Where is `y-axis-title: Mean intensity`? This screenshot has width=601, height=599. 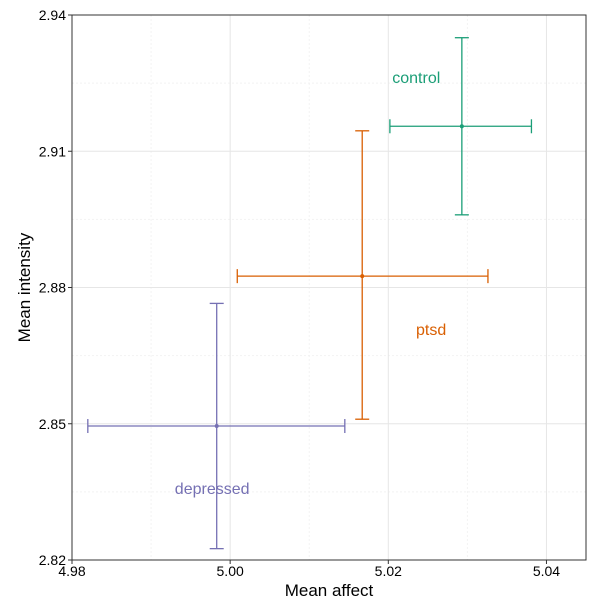
y-axis-title: Mean intensity is located at coordinates (24, 287).